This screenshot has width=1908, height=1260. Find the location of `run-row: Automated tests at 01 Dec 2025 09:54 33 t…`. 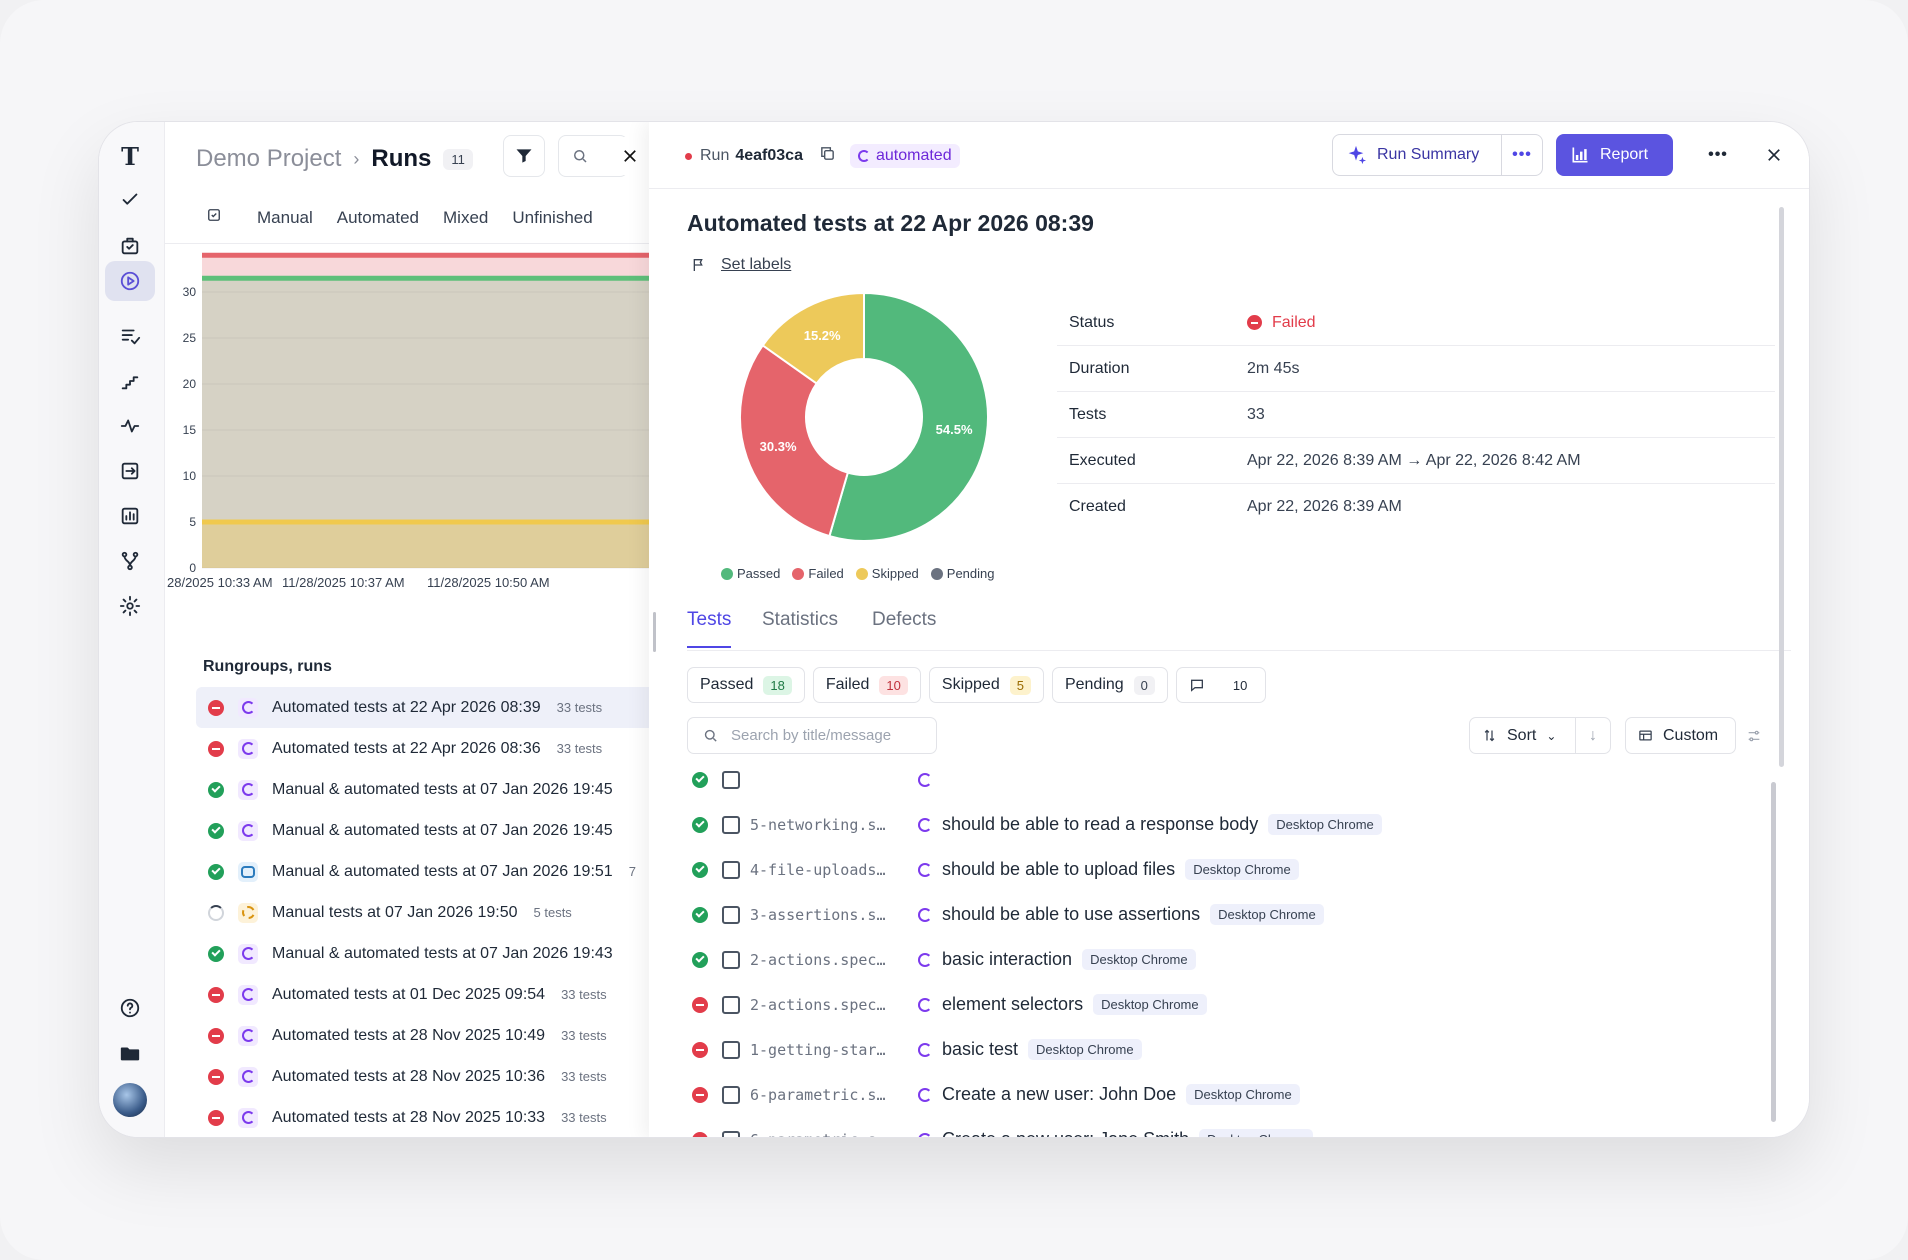

run-row: Automated tests at 01 Dec 2025 09:54 33 t… is located at coordinates (476, 994).